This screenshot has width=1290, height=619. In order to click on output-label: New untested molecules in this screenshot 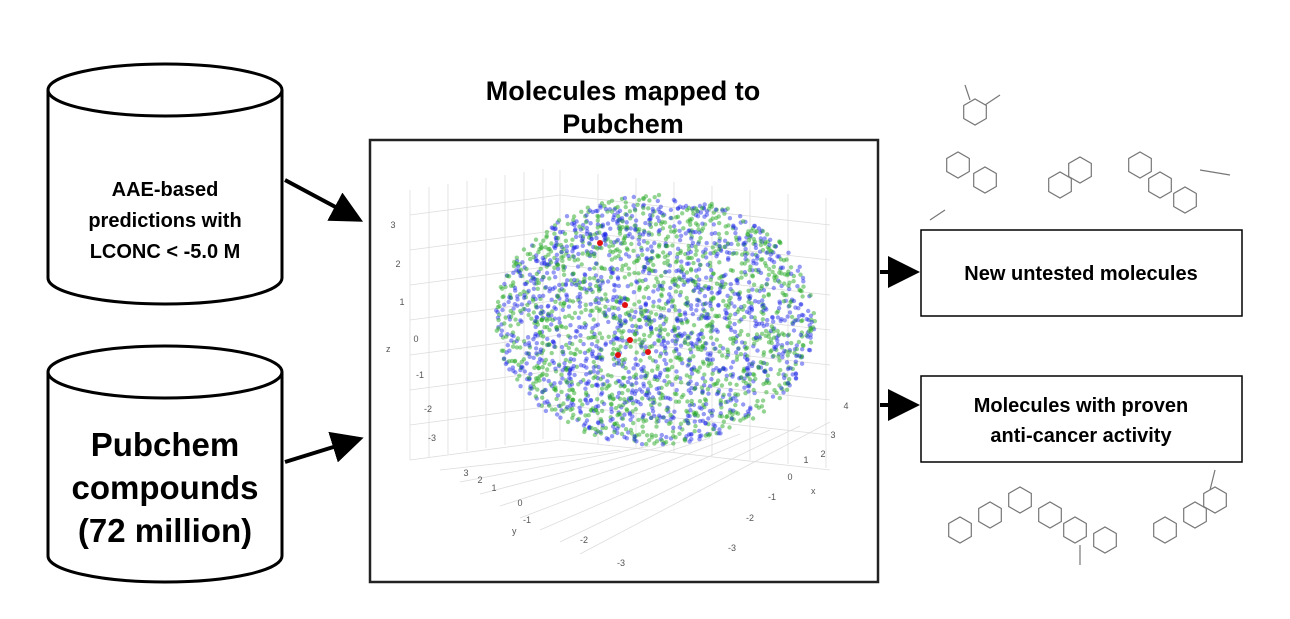, I will do `click(1080, 274)`.